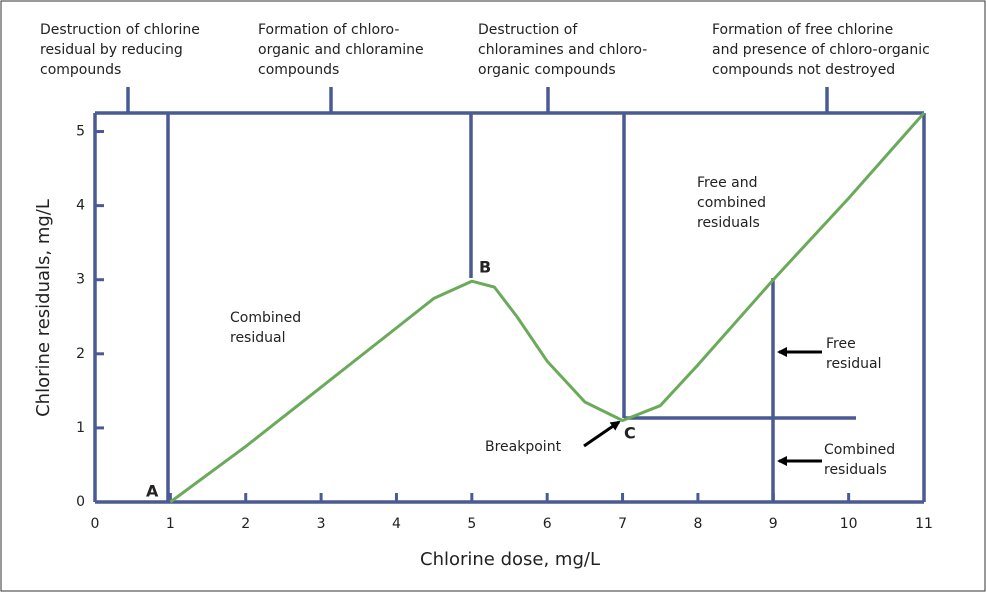  I want to click on y-tick-label: 1, so click(80, 428).